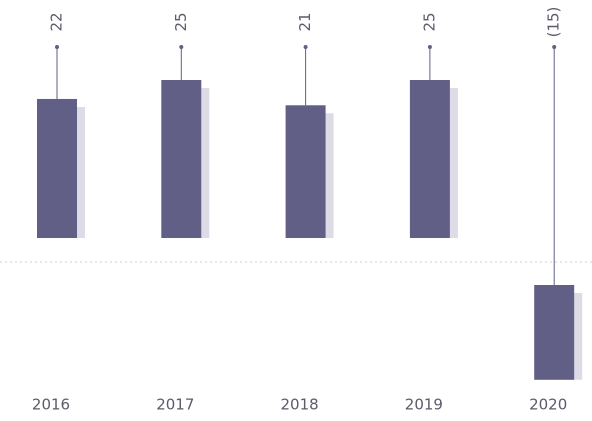 This screenshot has height=421, width=592. What do you see at coordinates (175, 405) in the screenshot?
I see `x-tick-label: 2017` at bounding box center [175, 405].